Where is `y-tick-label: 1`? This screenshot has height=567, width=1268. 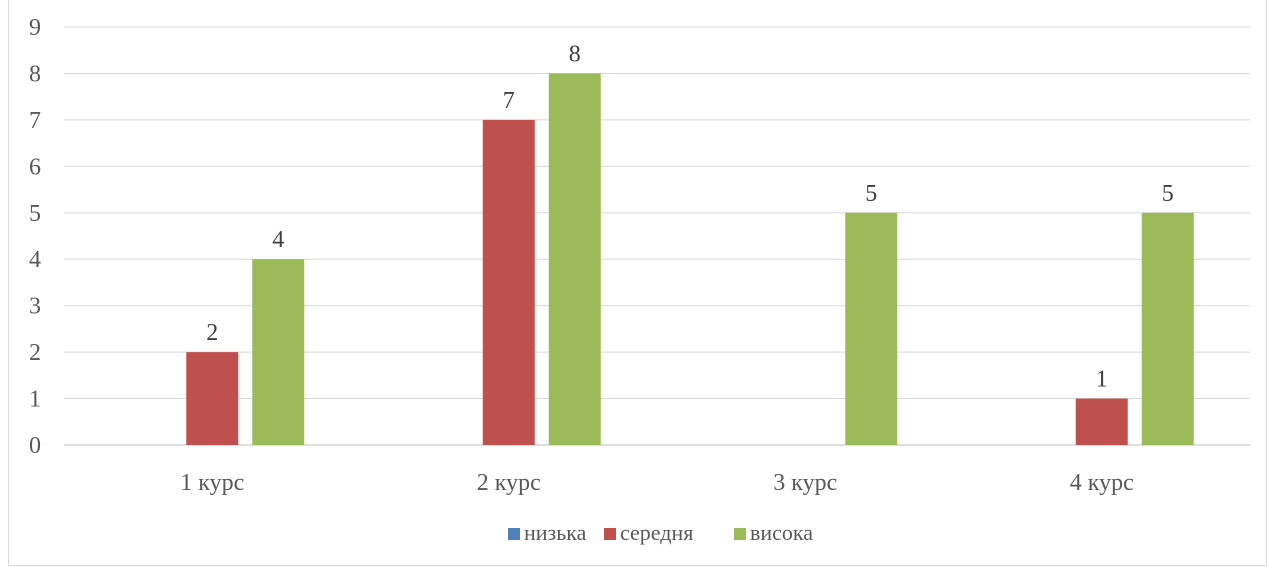 y-tick-label: 1 is located at coordinates (35, 400).